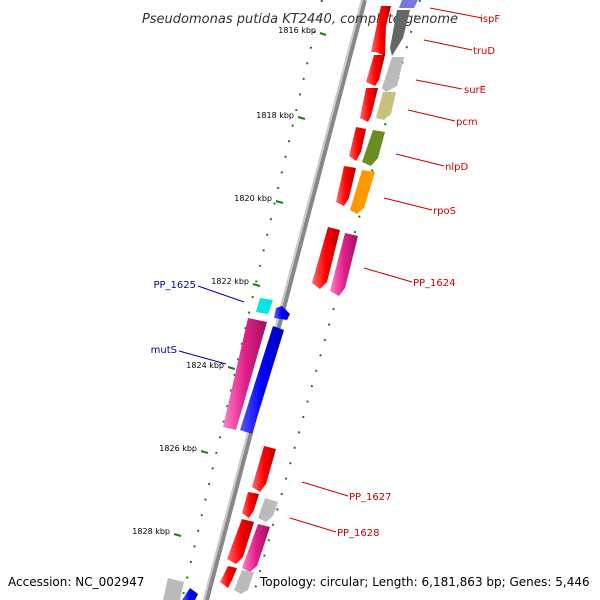  Describe the element at coordinates (467, 122) in the screenshot. I see `gene-label-pcm: pcm` at that location.